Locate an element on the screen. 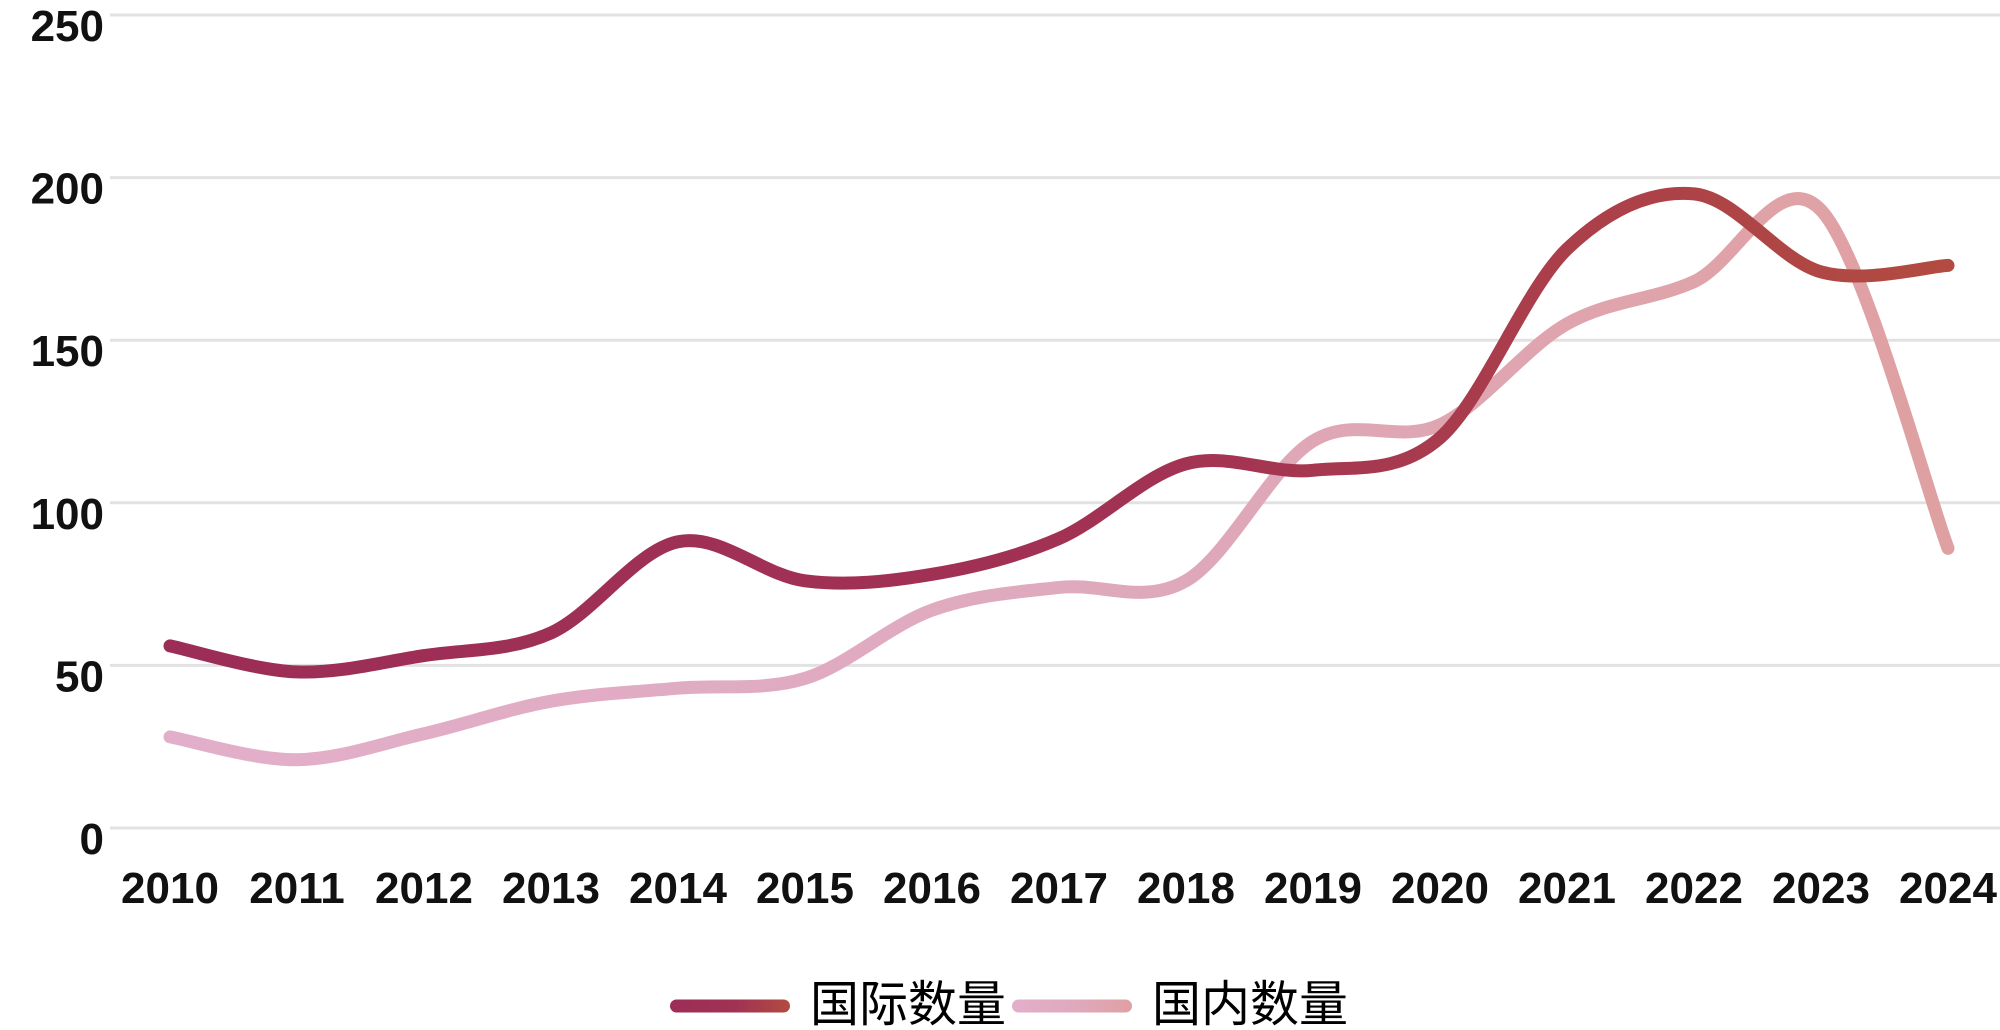 The height and width of the screenshot is (1030, 2000). x-tick-label-2011: 2011 is located at coordinates (296, 888).